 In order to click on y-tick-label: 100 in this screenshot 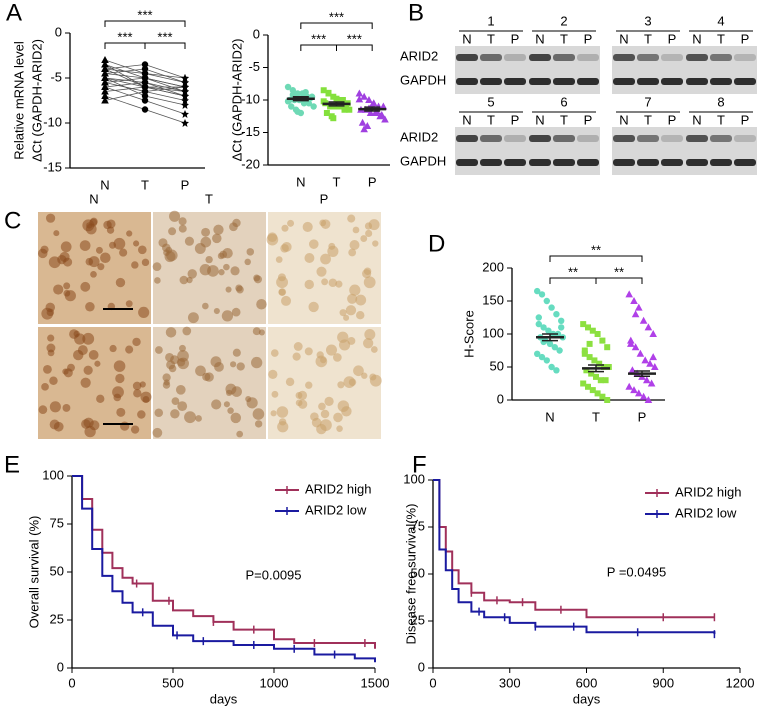, I will do `click(493, 332)`.